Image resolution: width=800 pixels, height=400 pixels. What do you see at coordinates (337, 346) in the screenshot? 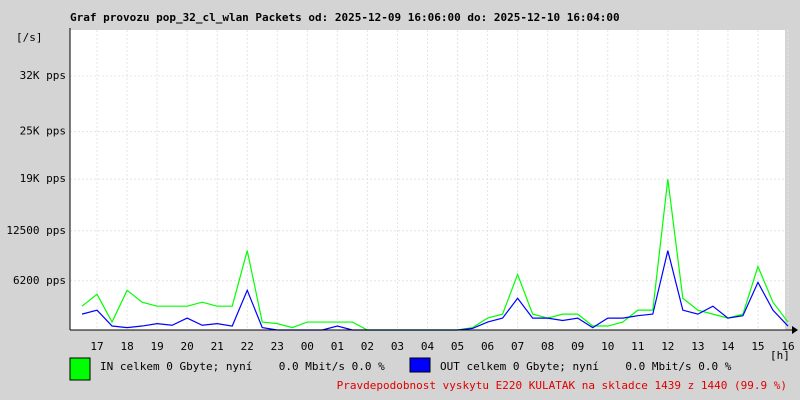
I see `x-tick-label: 01` at bounding box center [337, 346].